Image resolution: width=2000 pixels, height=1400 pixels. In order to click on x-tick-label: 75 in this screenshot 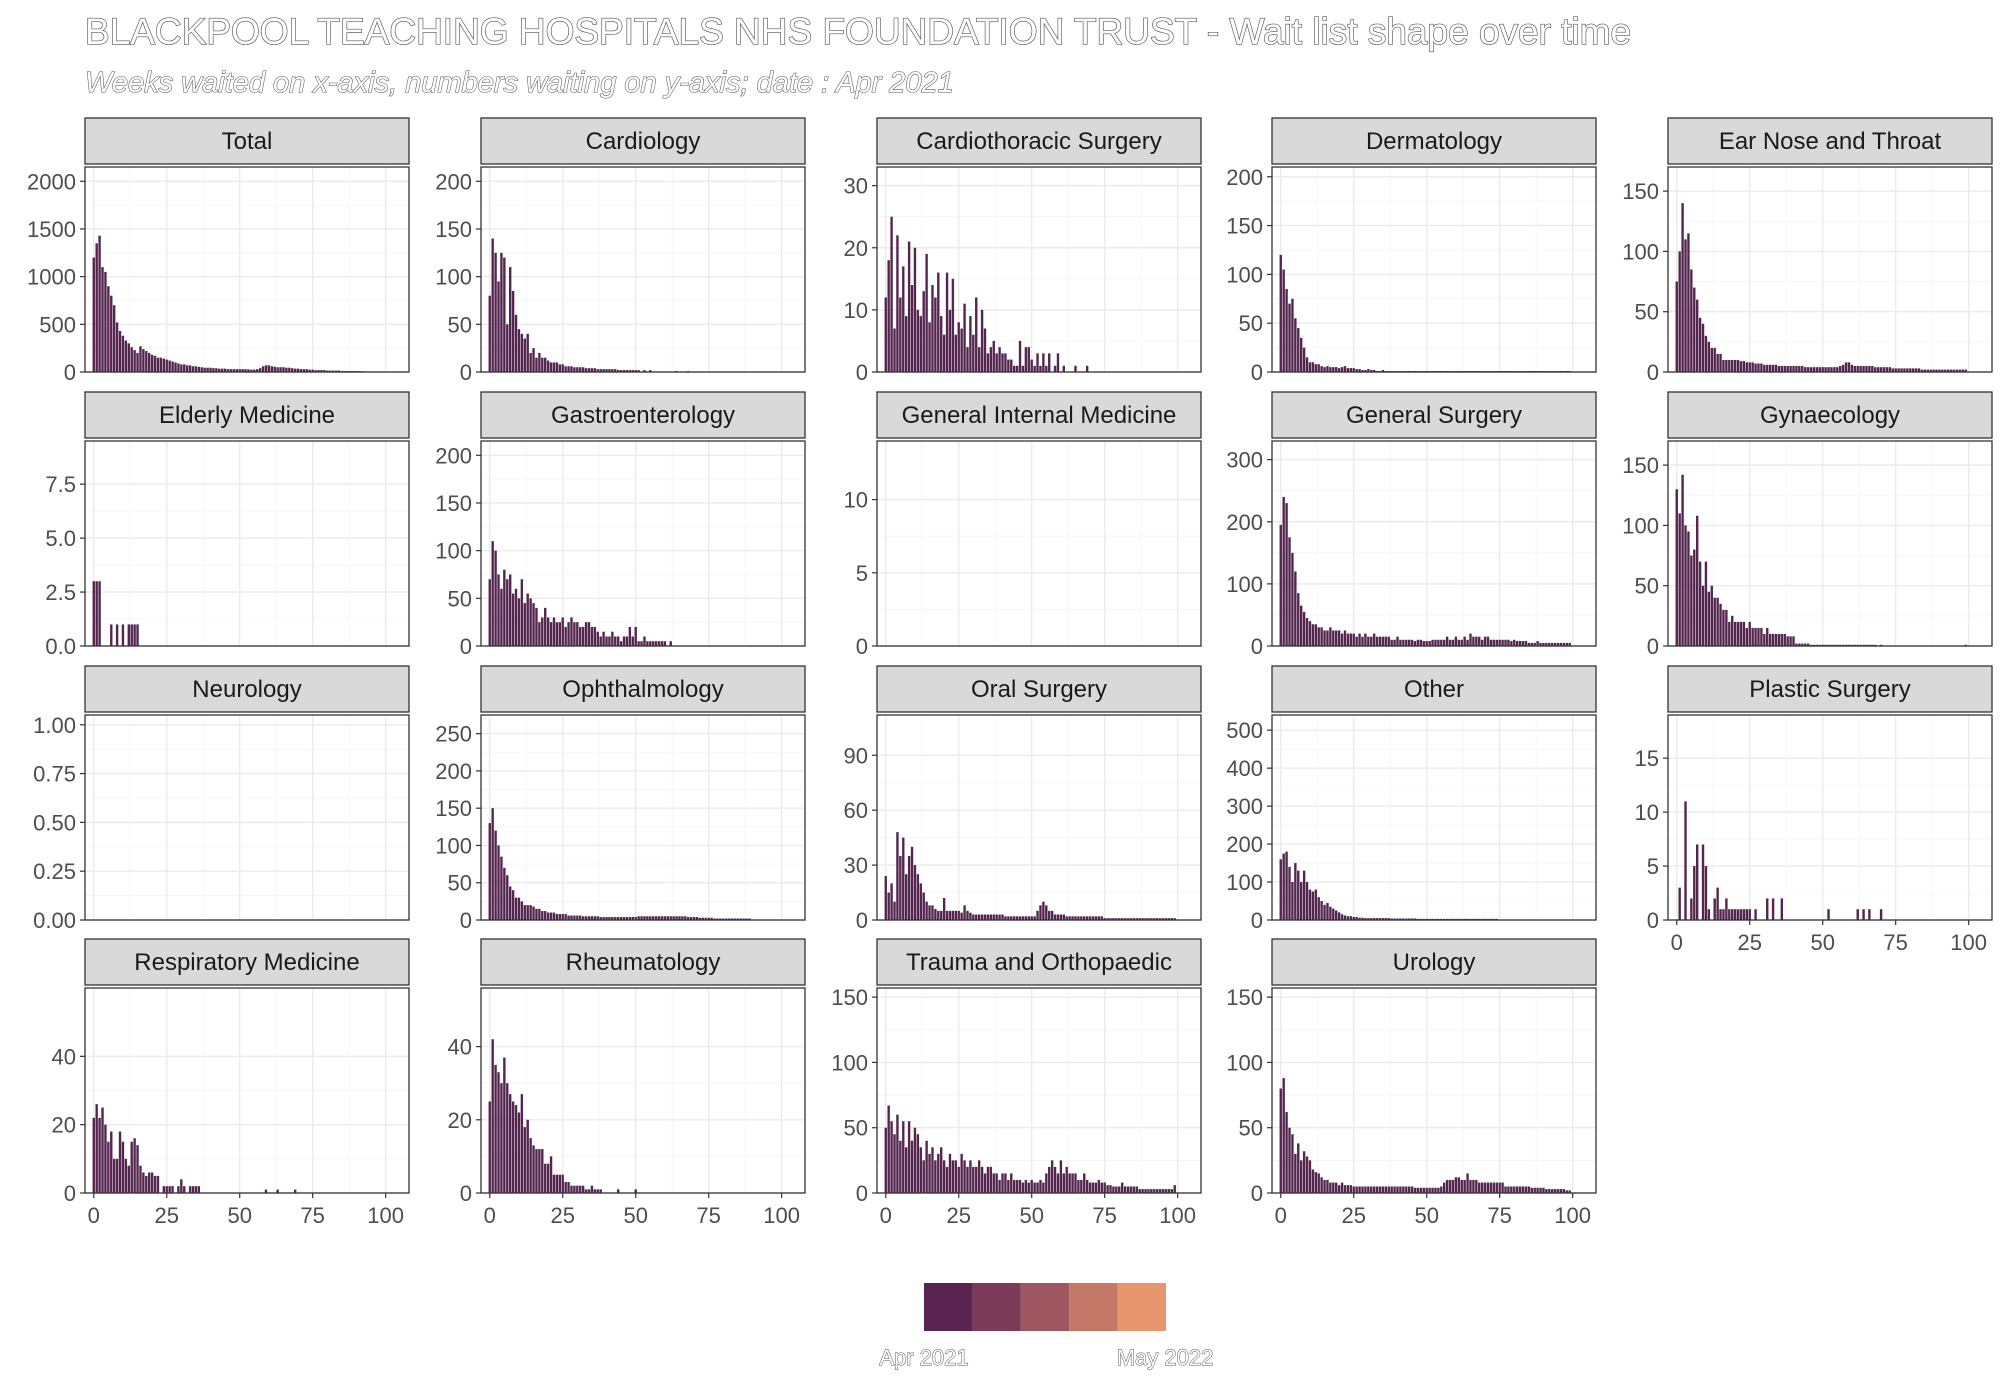, I will do `click(1104, 1215)`.